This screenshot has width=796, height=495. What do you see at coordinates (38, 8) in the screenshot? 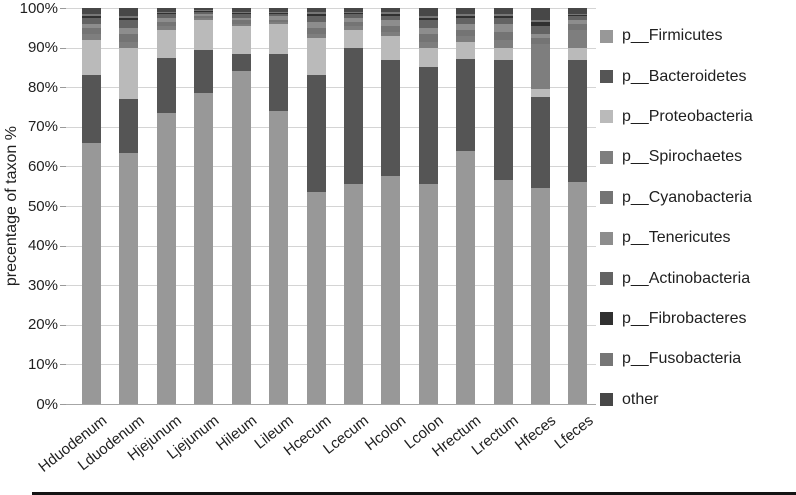
I see `y-tick-label: 100%` at bounding box center [38, 8].